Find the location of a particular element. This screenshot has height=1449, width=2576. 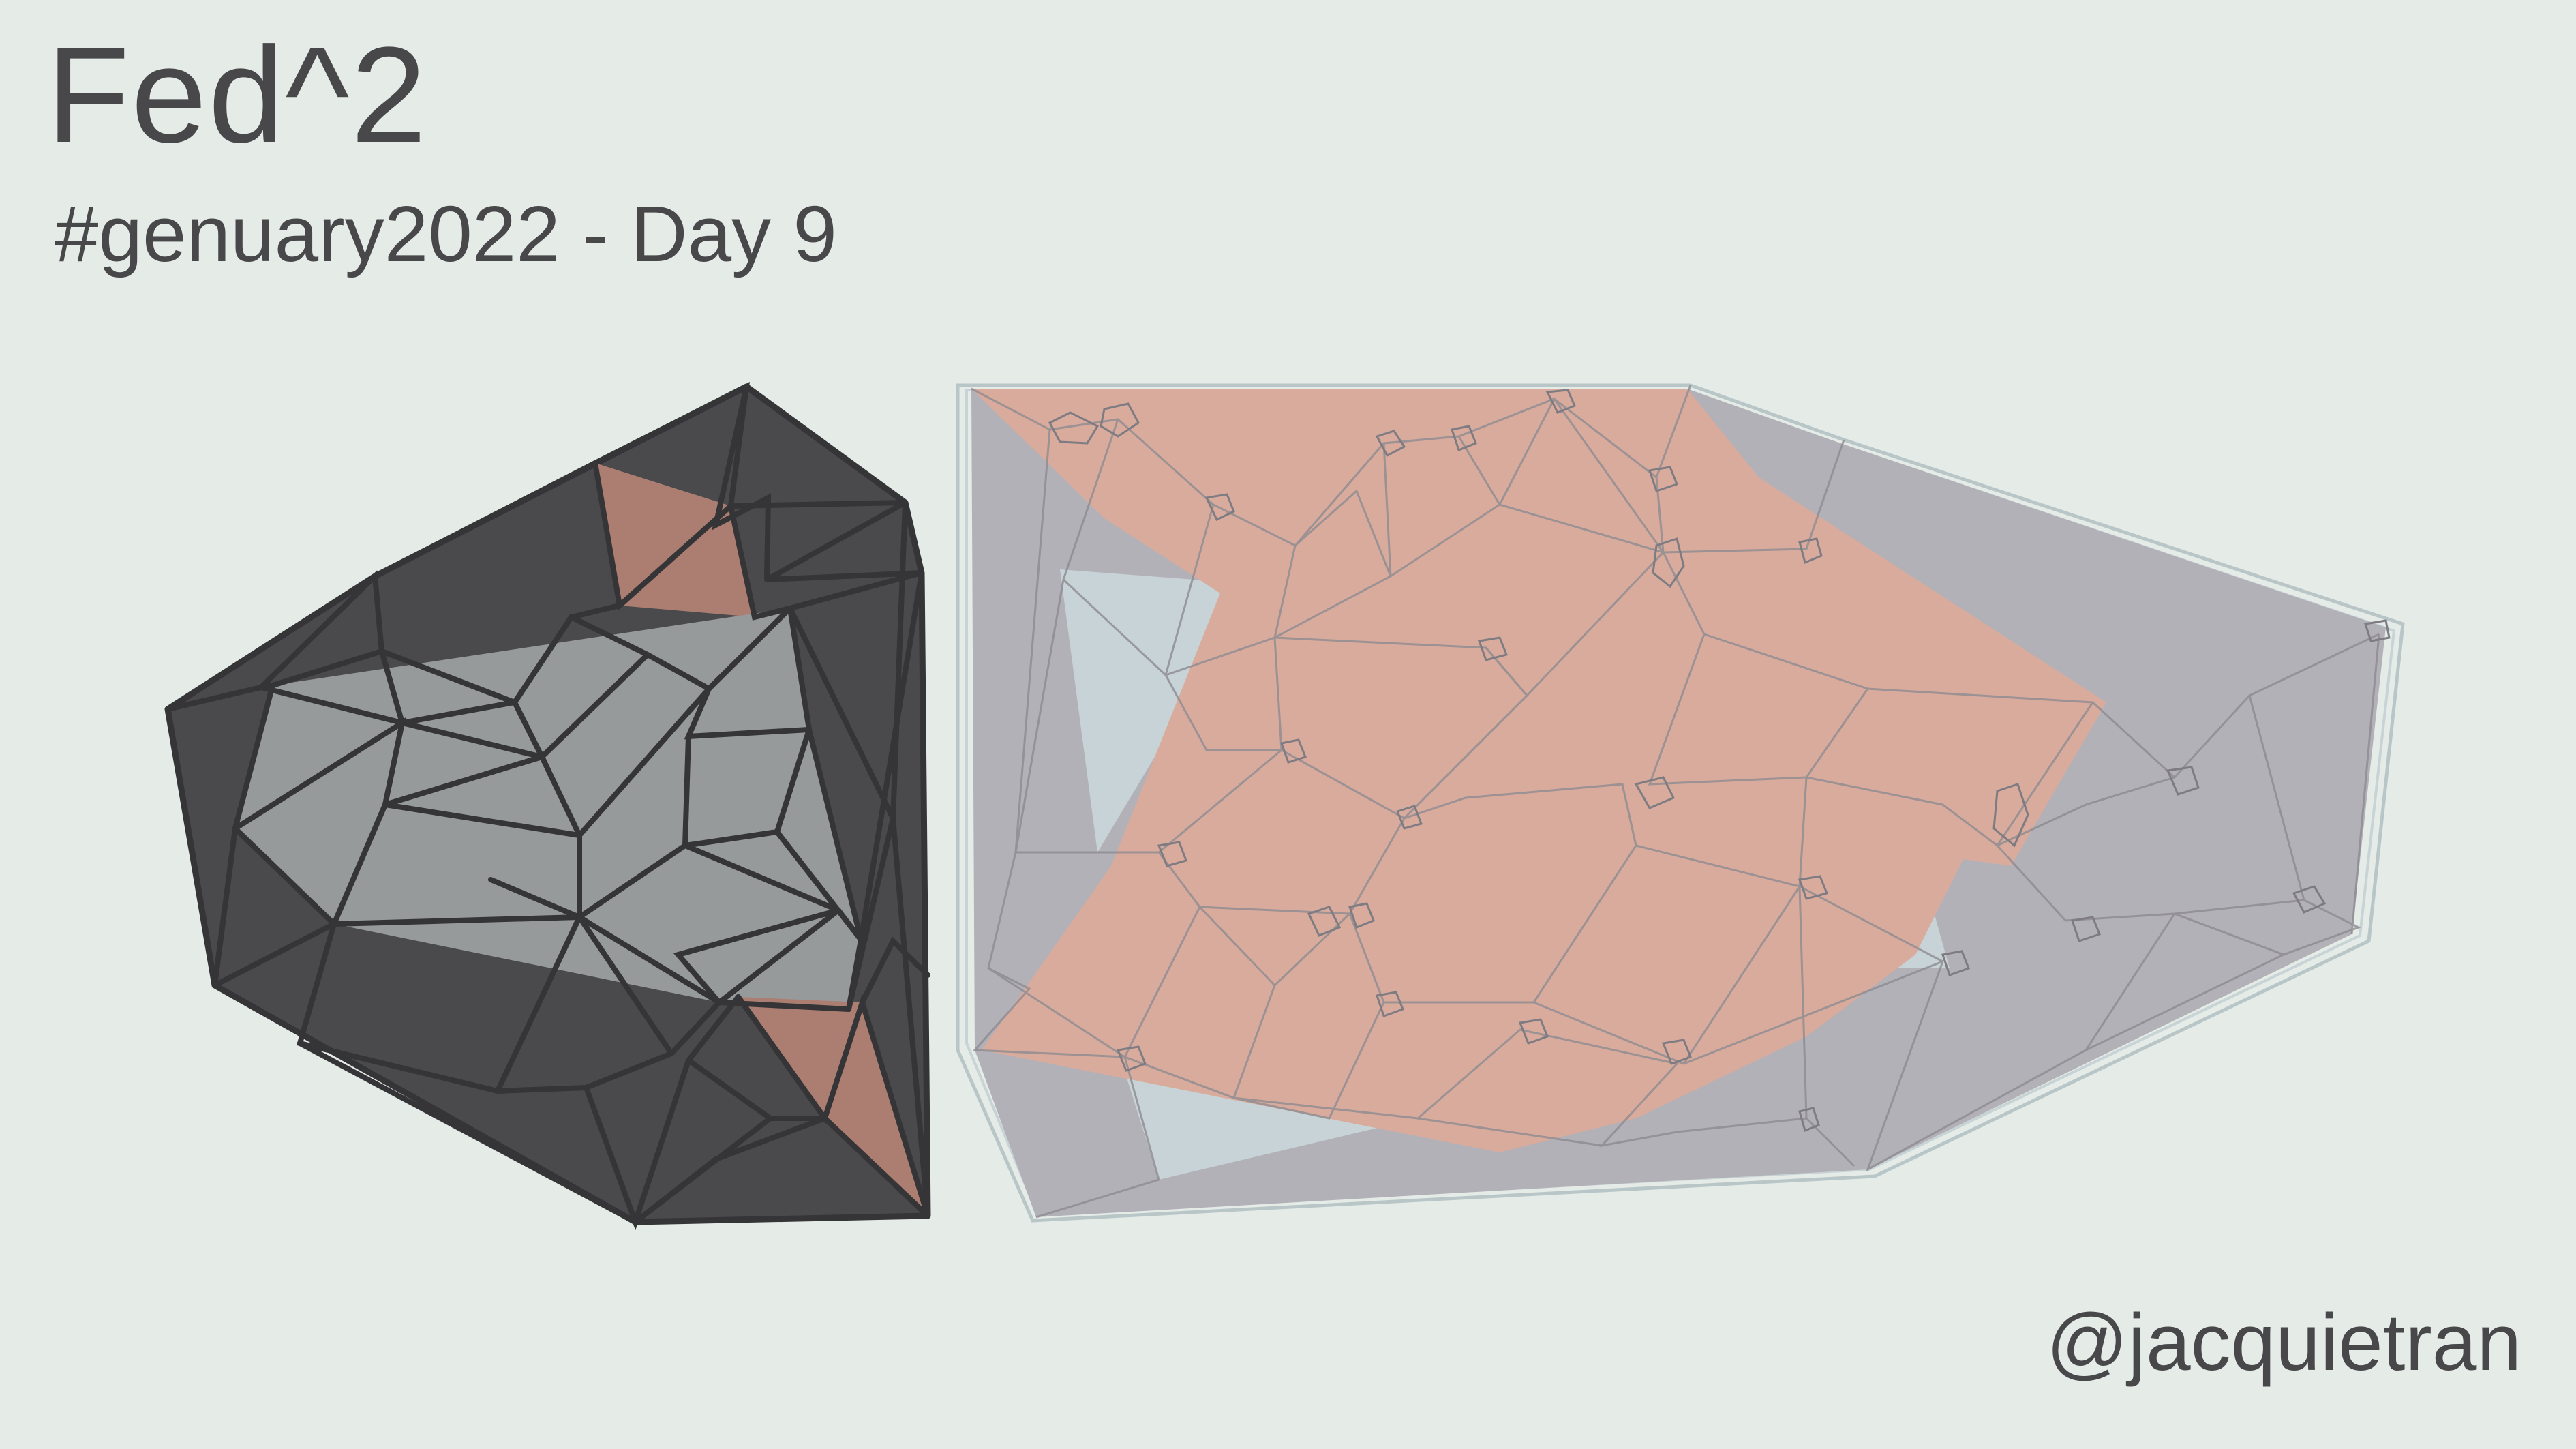

artwork-subtitle: #genuary2022 - Day 9 is located at coordinates (446, 234).